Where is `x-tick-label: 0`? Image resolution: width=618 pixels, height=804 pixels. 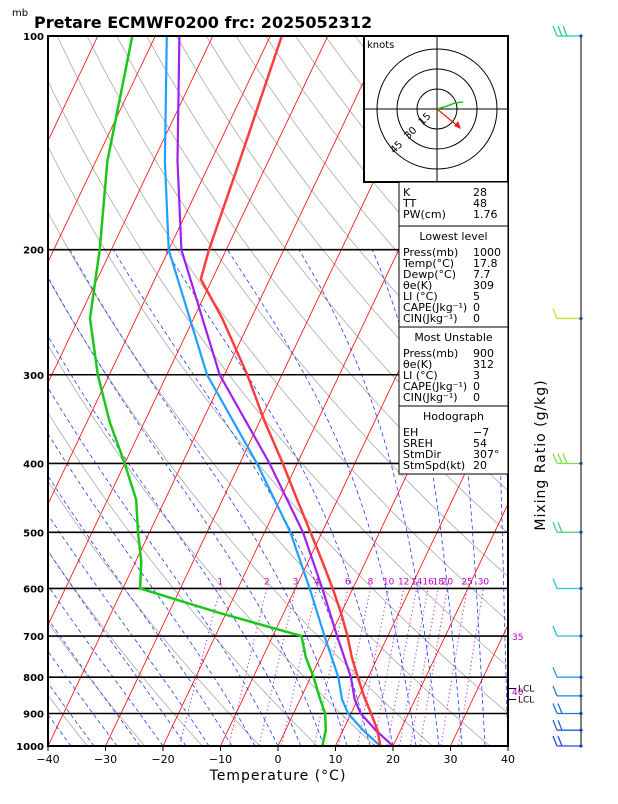
x-tick-label: 0 is located at coordinates (278, 759).